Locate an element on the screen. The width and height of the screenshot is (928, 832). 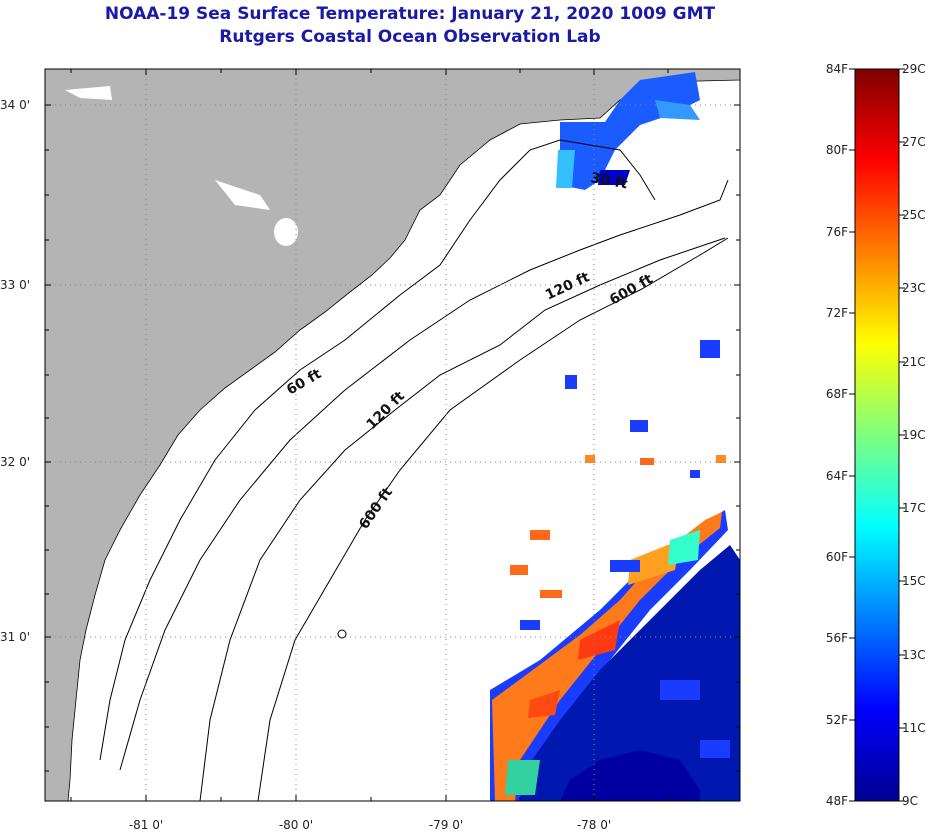
colorbar-c-21: 21C is located at coordinates (914, 362).